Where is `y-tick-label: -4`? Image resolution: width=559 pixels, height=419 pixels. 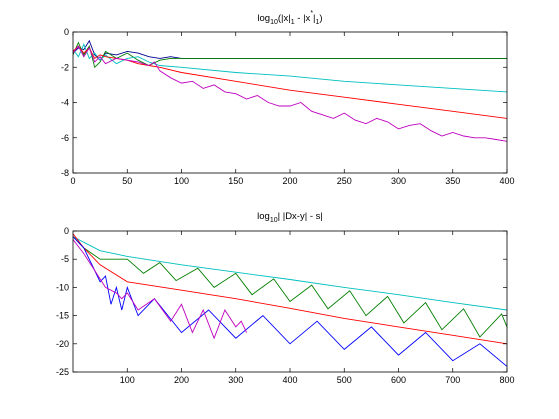
y-tick-label: -4 is located at coordinates (65, 103).